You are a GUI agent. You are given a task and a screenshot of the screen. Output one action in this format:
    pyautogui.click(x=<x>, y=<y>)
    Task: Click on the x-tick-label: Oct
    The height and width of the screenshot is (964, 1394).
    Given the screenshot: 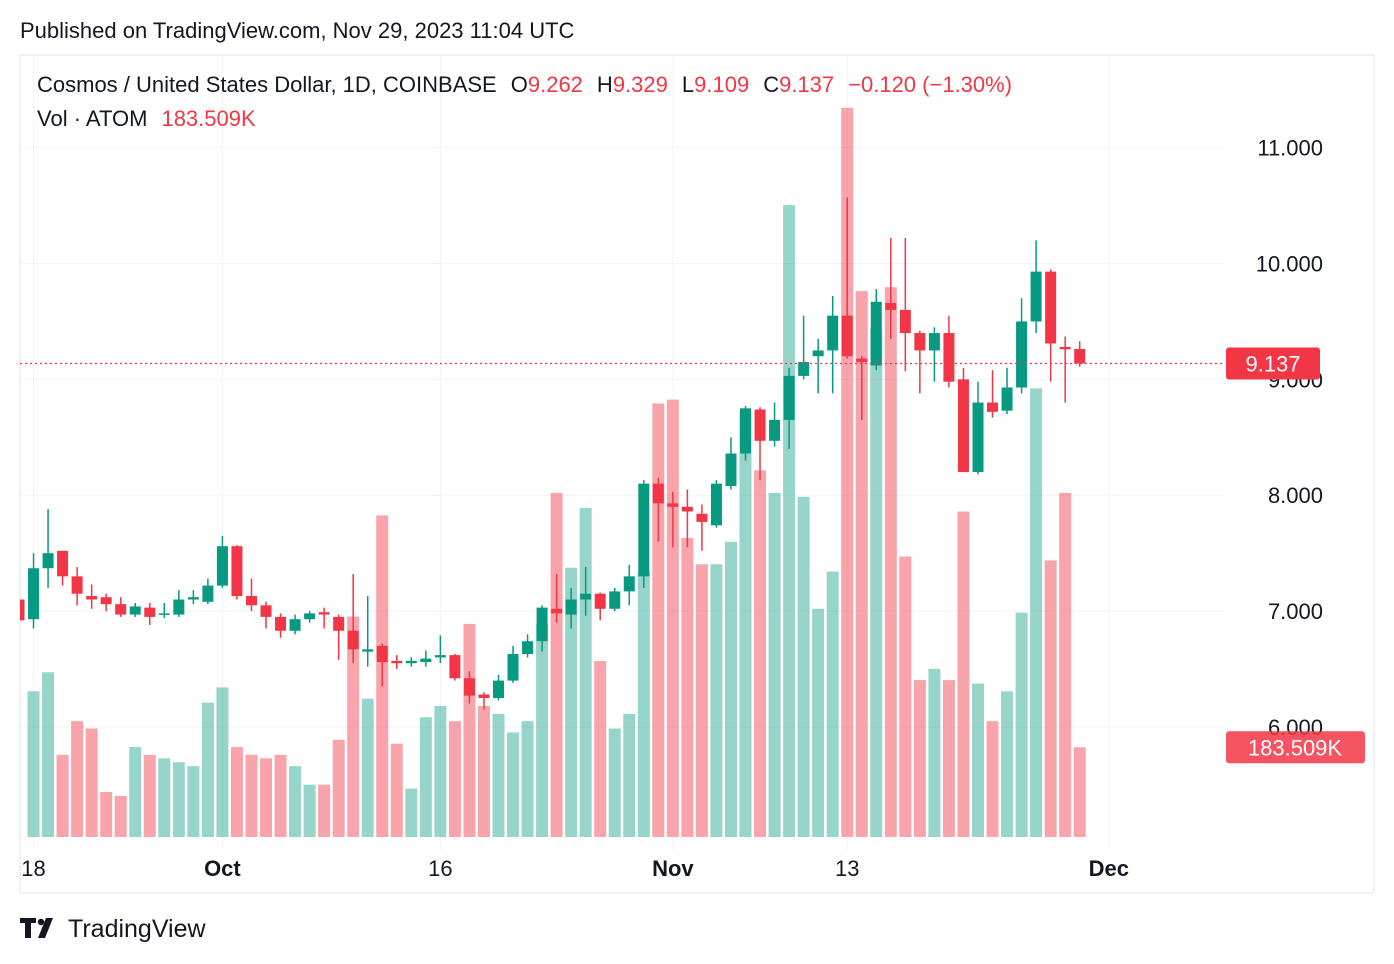 What is the action you would take?
    pyautogui.click(x=222, y=868)
    